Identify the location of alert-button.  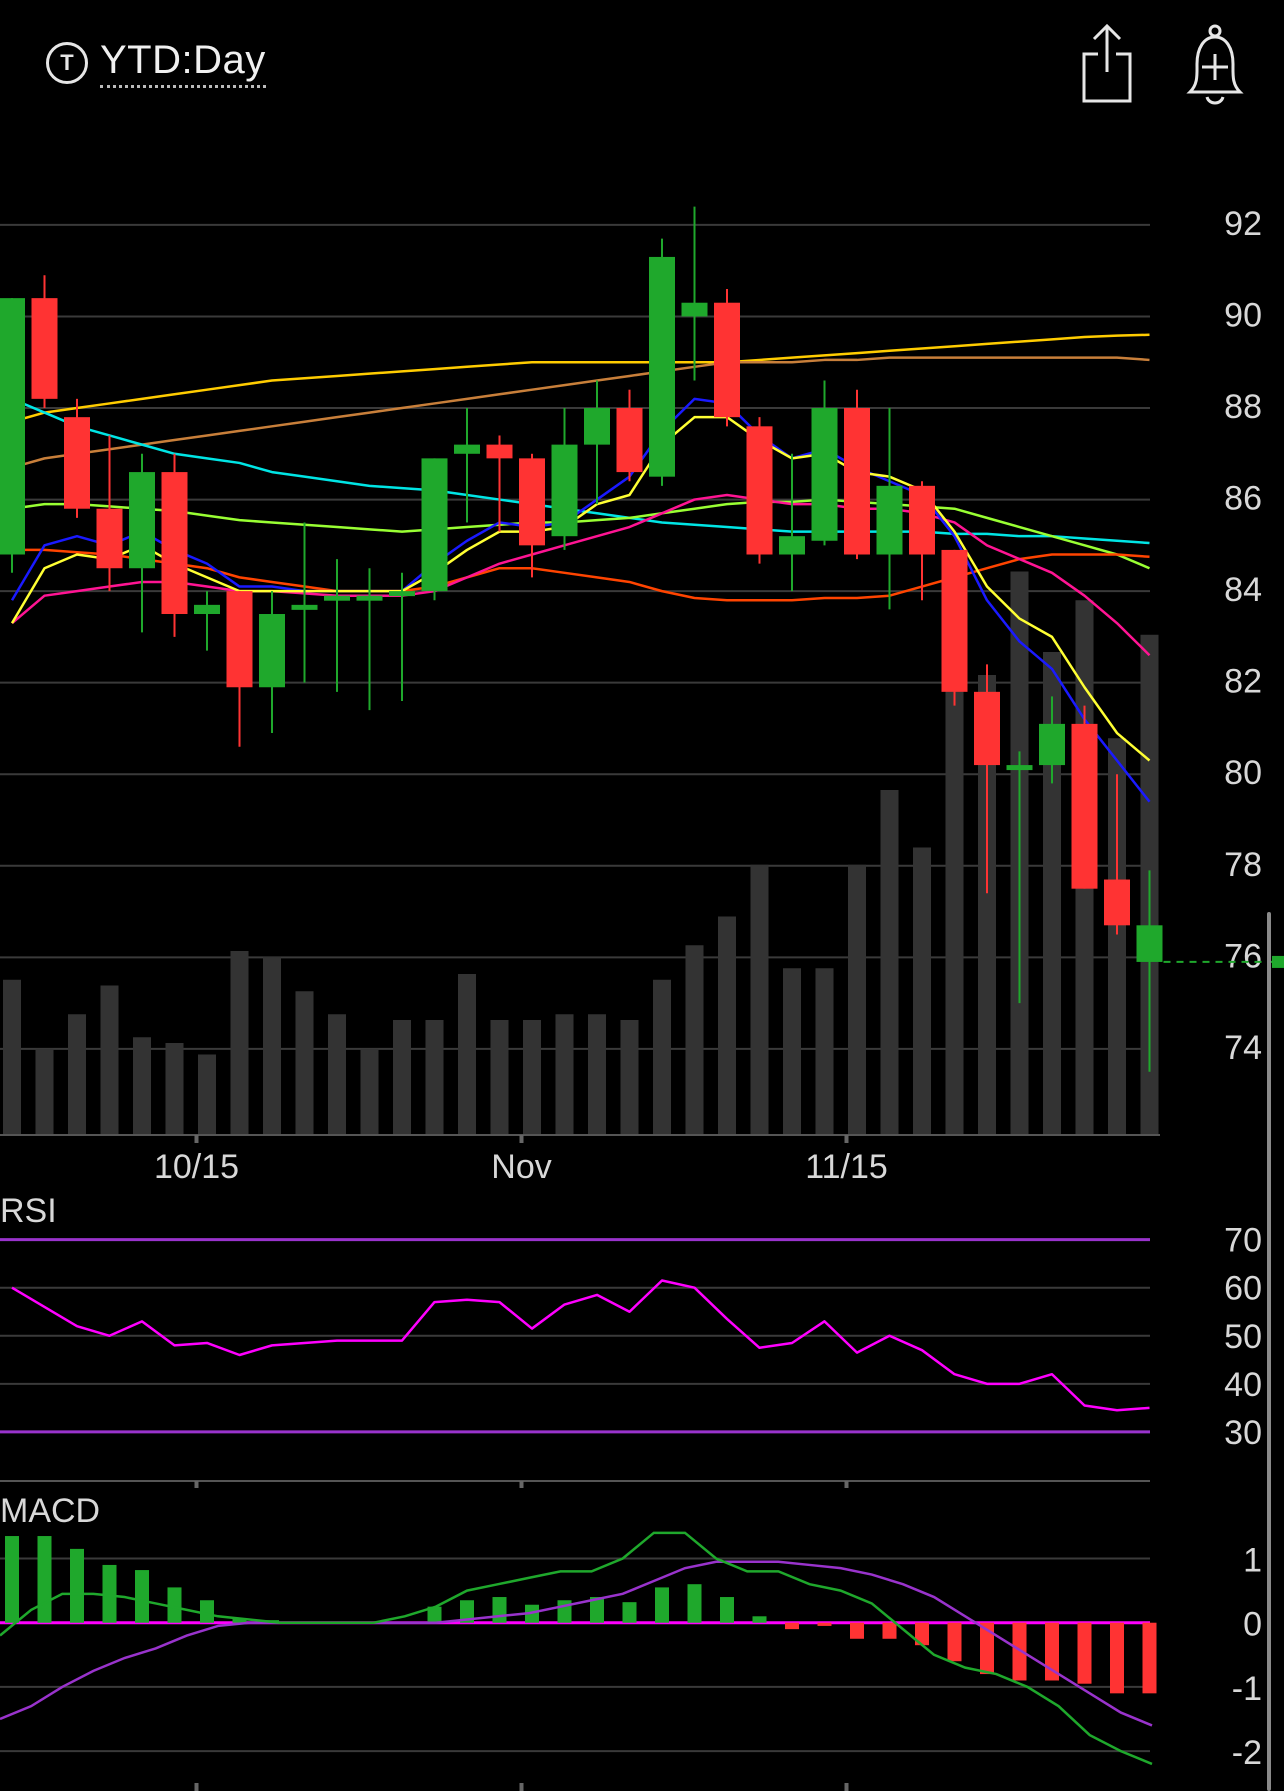
(1215, 65).